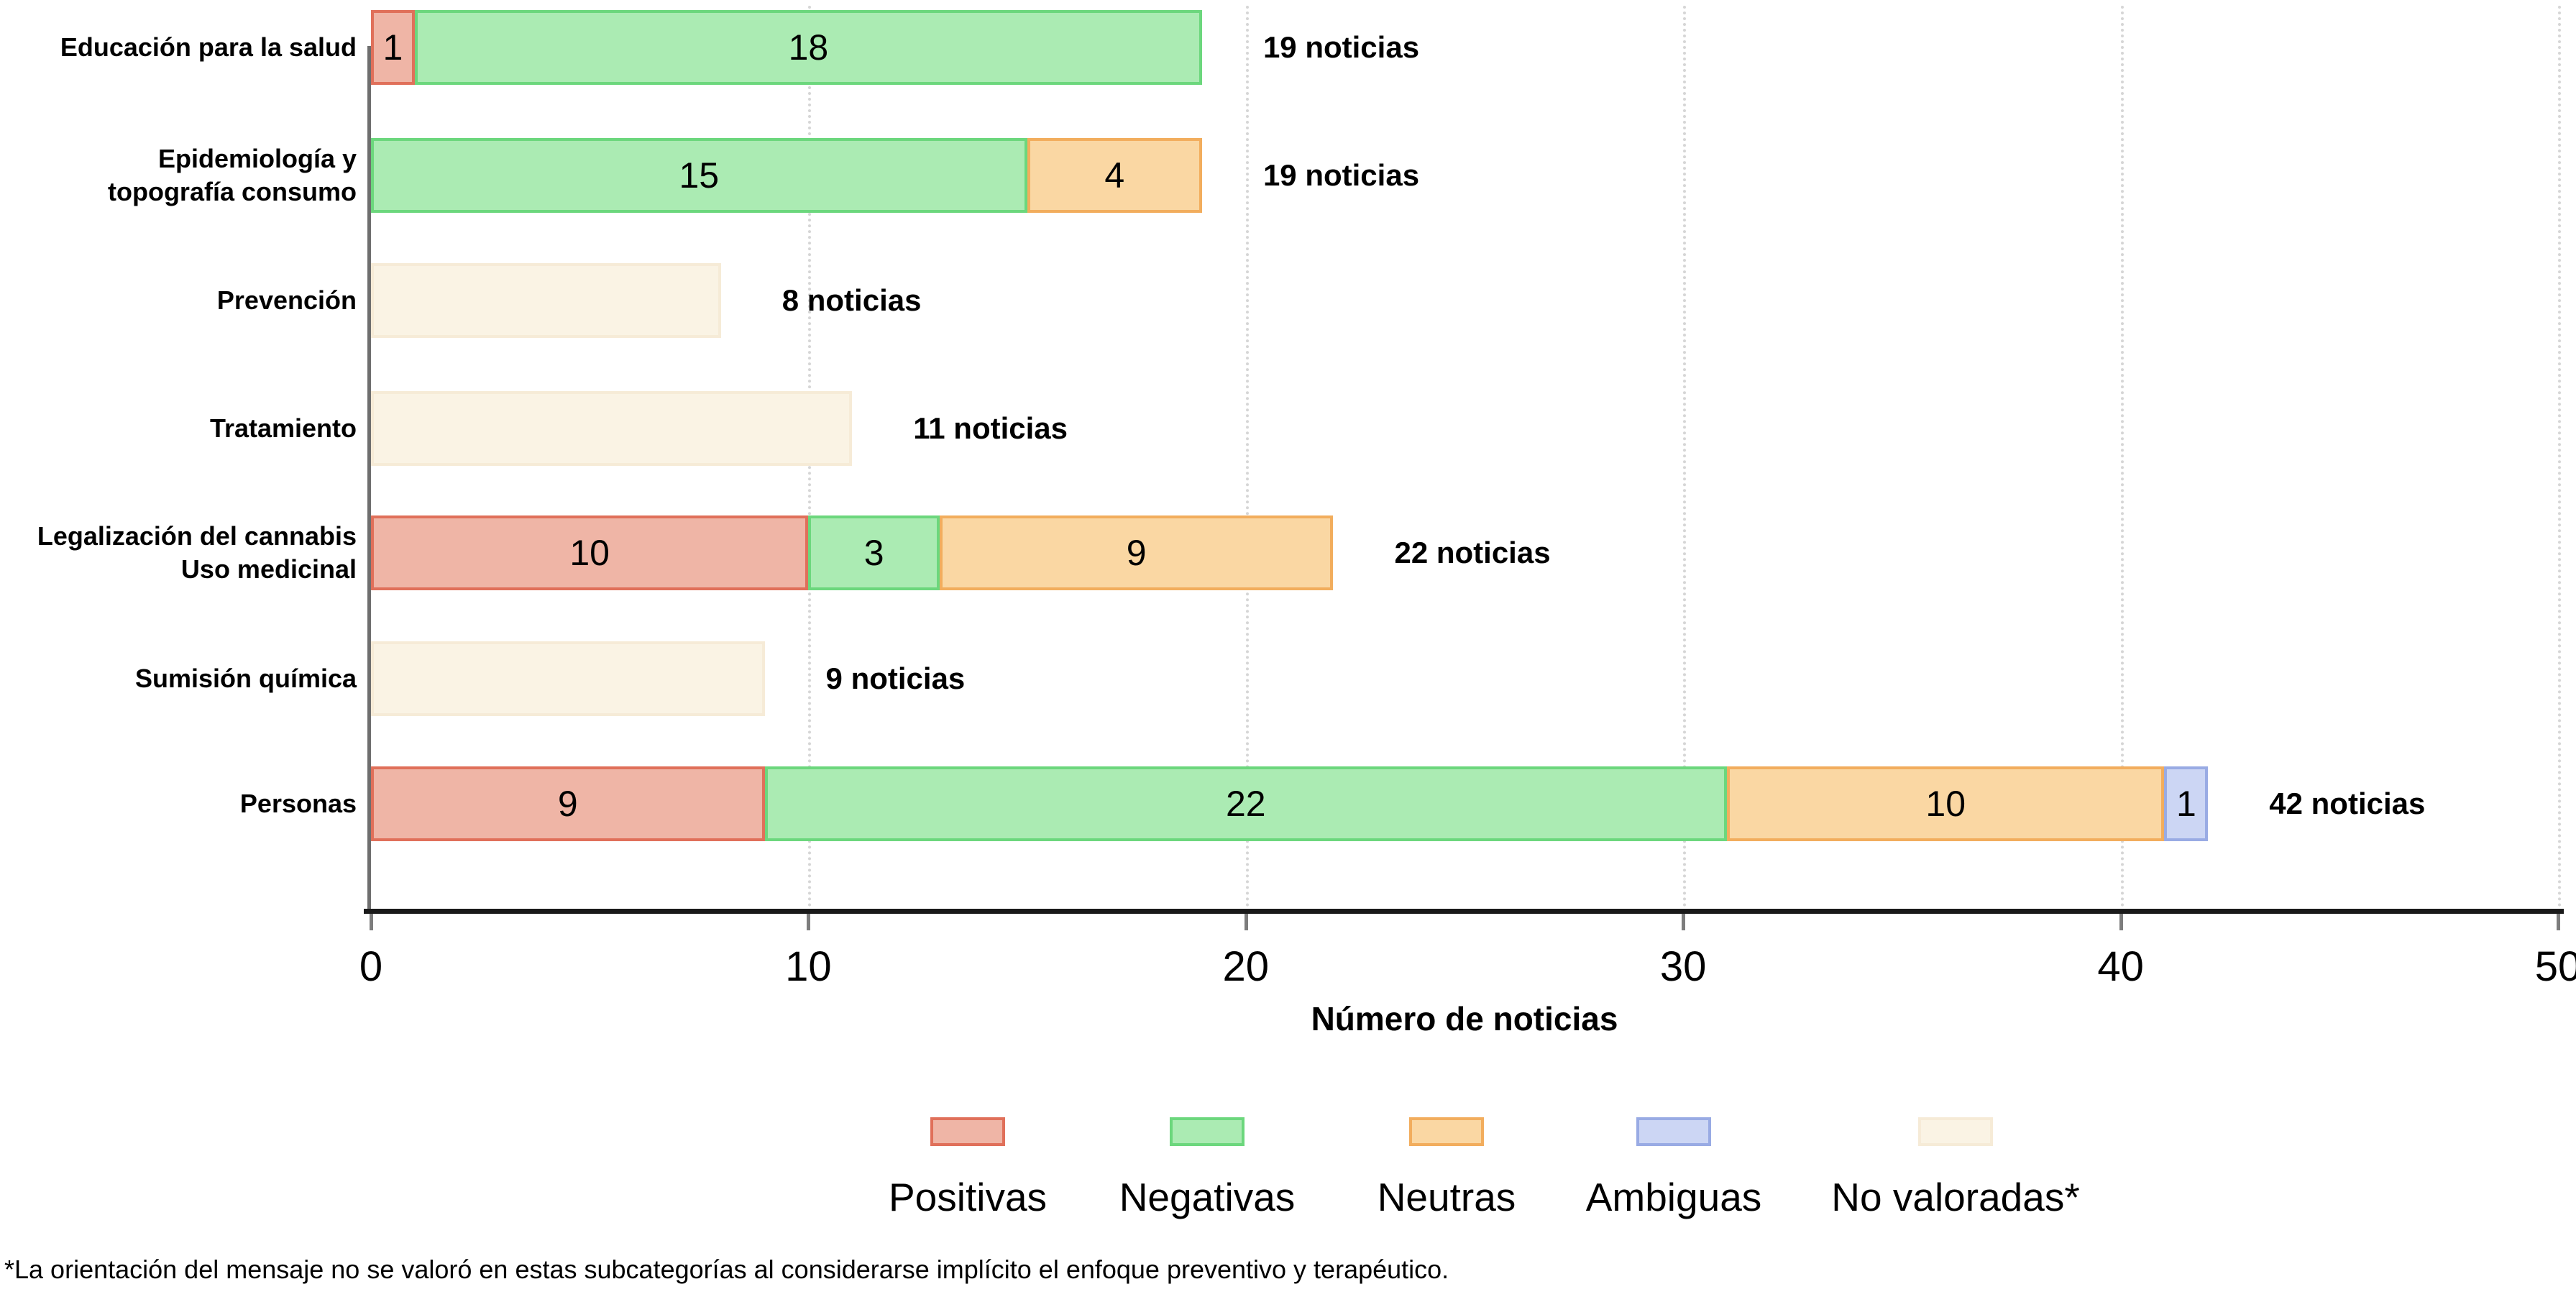 This screenshot has height=1297, width=2576. Describe the element at coordinates (1207, 1131) in the screenshot. I see `legend-swatch-negativas` at that location.